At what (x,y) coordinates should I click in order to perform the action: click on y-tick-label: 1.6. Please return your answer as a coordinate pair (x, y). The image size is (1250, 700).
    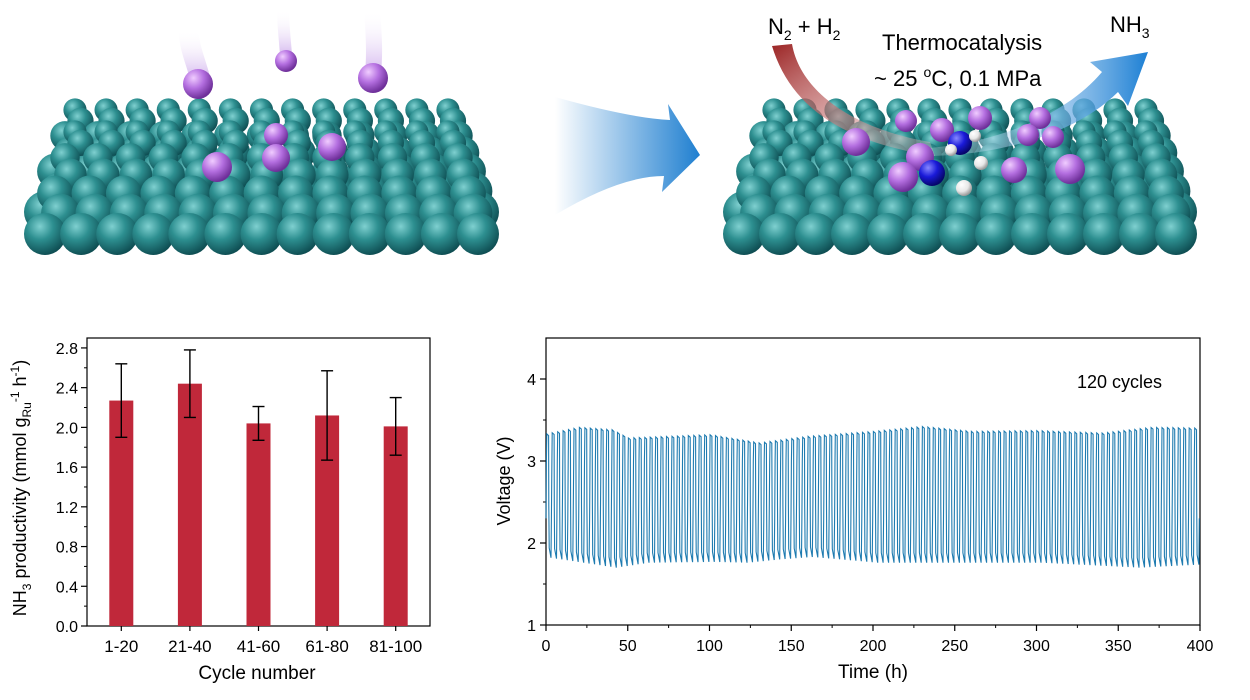
    Looking at the image, I should click on (67, 468).